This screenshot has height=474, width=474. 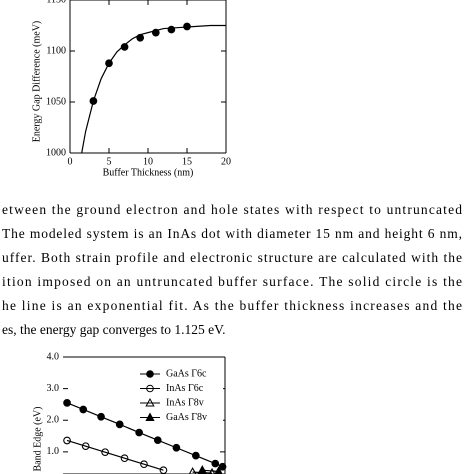 I want to click on y-tick-label: 1000, so click(x=56, y=152).